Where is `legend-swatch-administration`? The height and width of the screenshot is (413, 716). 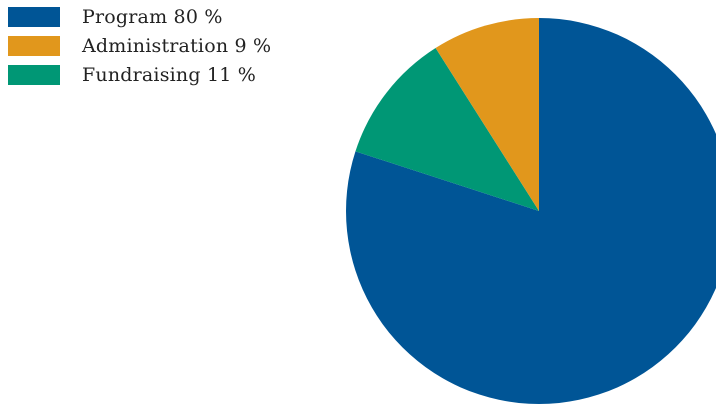 legend-swatch-administration is located at coordinates (34, 45).